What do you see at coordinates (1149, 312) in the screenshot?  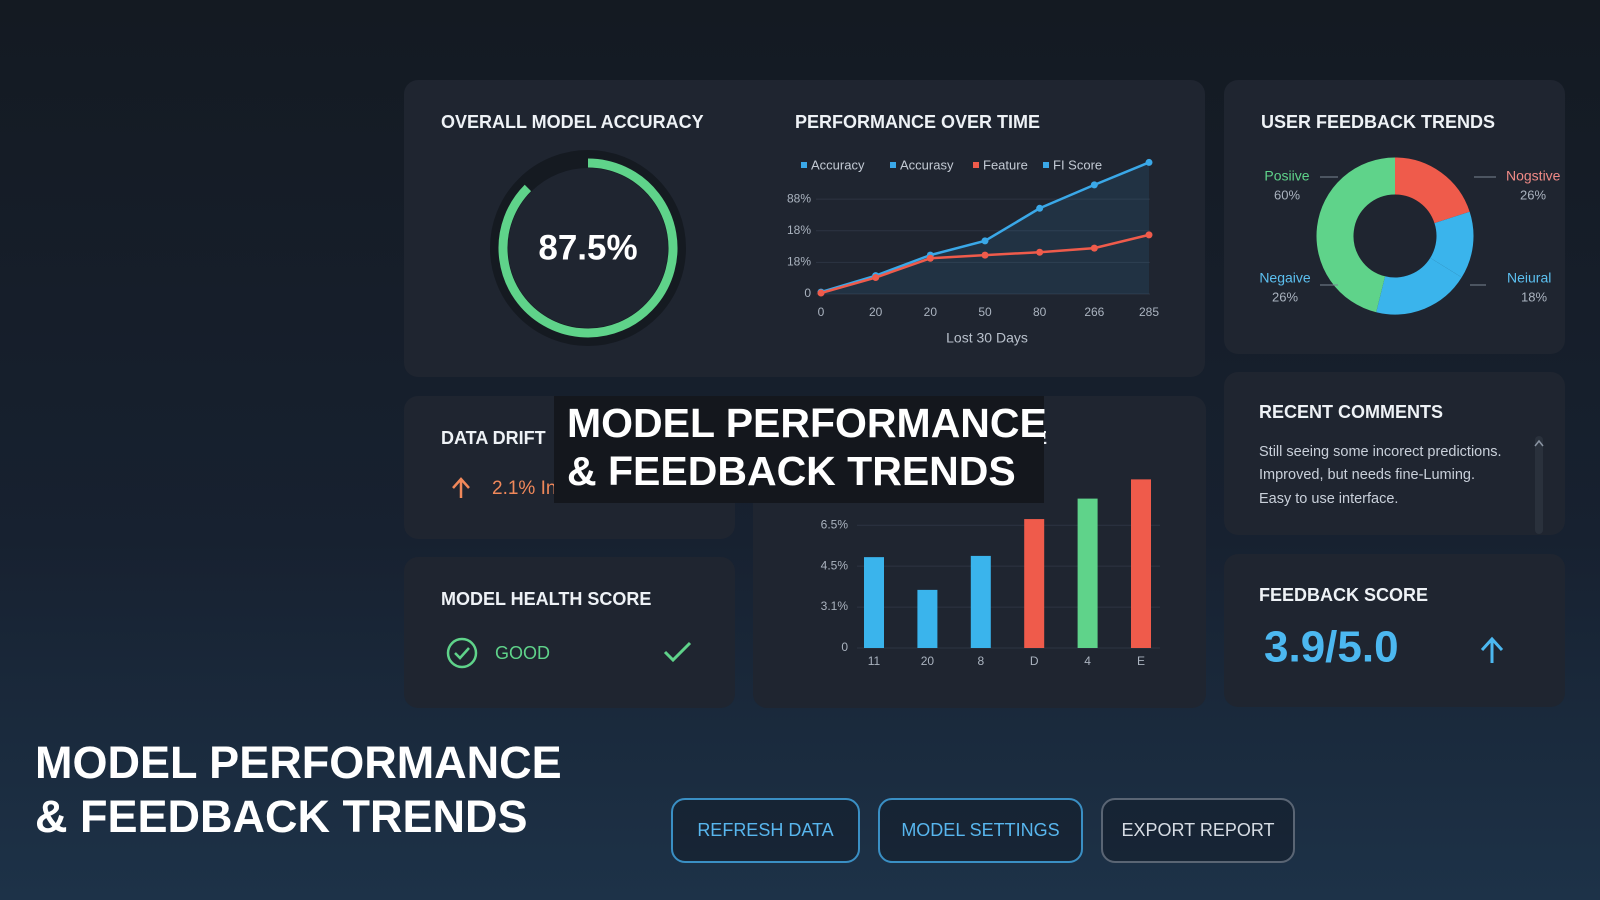 I see `x-tick-label: 285` at bounding box center [1149, 312].